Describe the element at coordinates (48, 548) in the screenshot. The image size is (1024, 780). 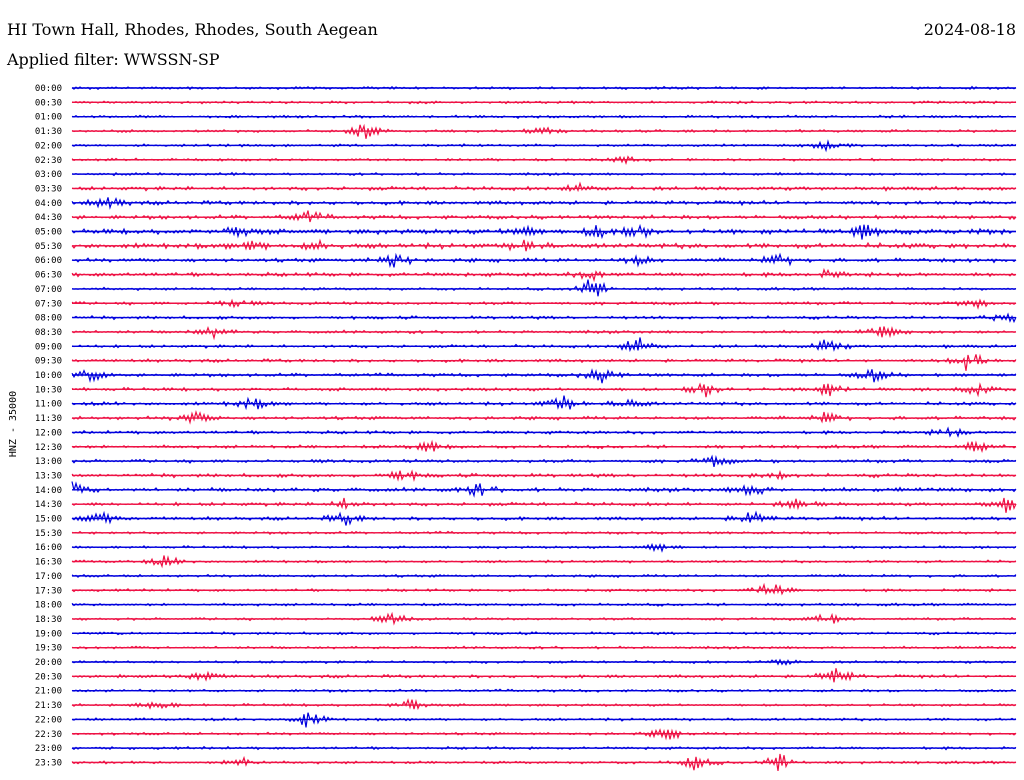
I see `row-time-label: 16:00` at that location.